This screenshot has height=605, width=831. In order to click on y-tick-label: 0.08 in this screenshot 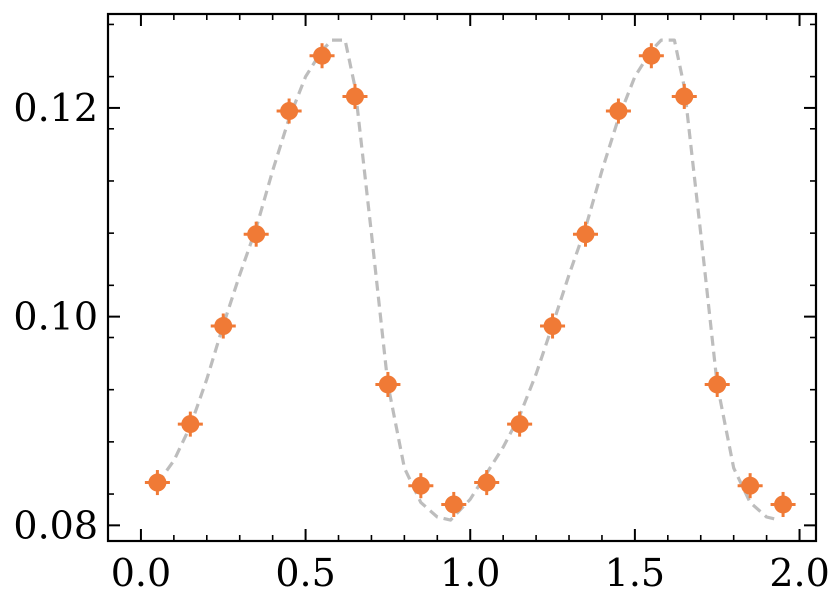, I will do `click(55, 525)`.